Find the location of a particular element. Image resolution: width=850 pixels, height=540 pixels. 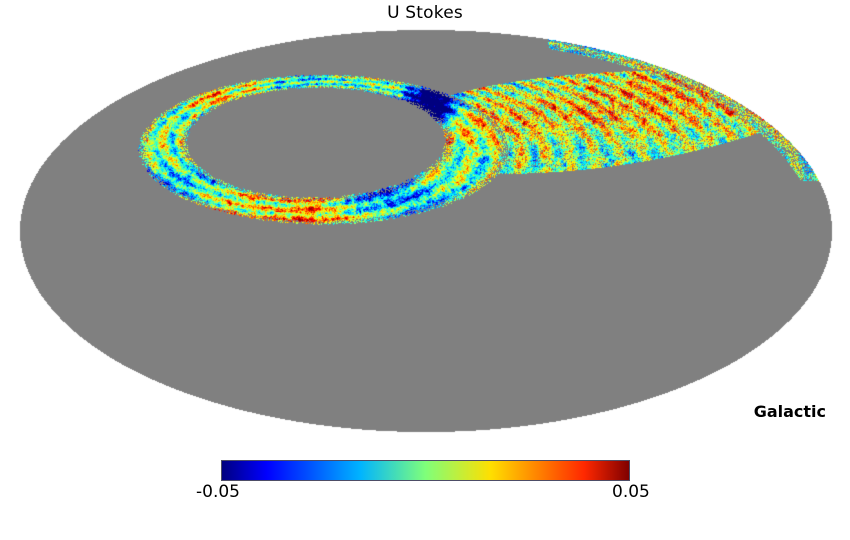

colorbar-min-tick-label: -0.05 is located at coordinates (218, 492).